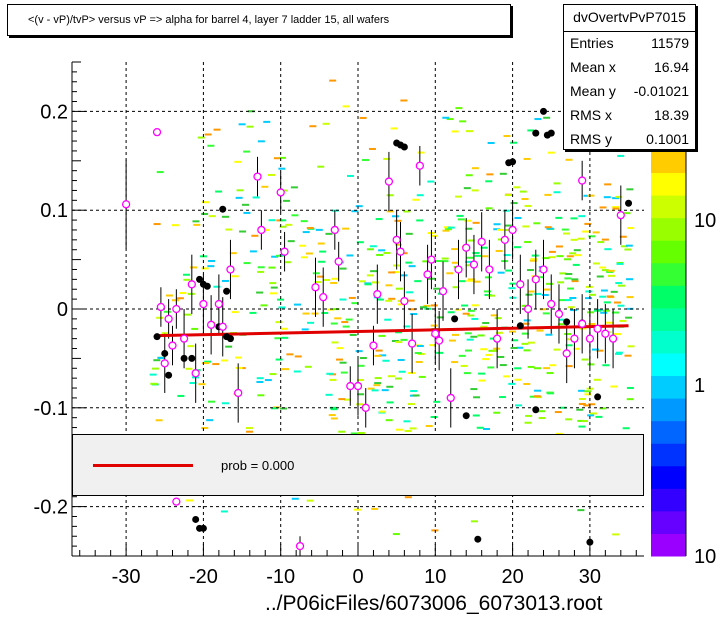 This screenshot has height=620, width=720. I want to click on stats-row-entries: Entries 11579, so click(629, 46).